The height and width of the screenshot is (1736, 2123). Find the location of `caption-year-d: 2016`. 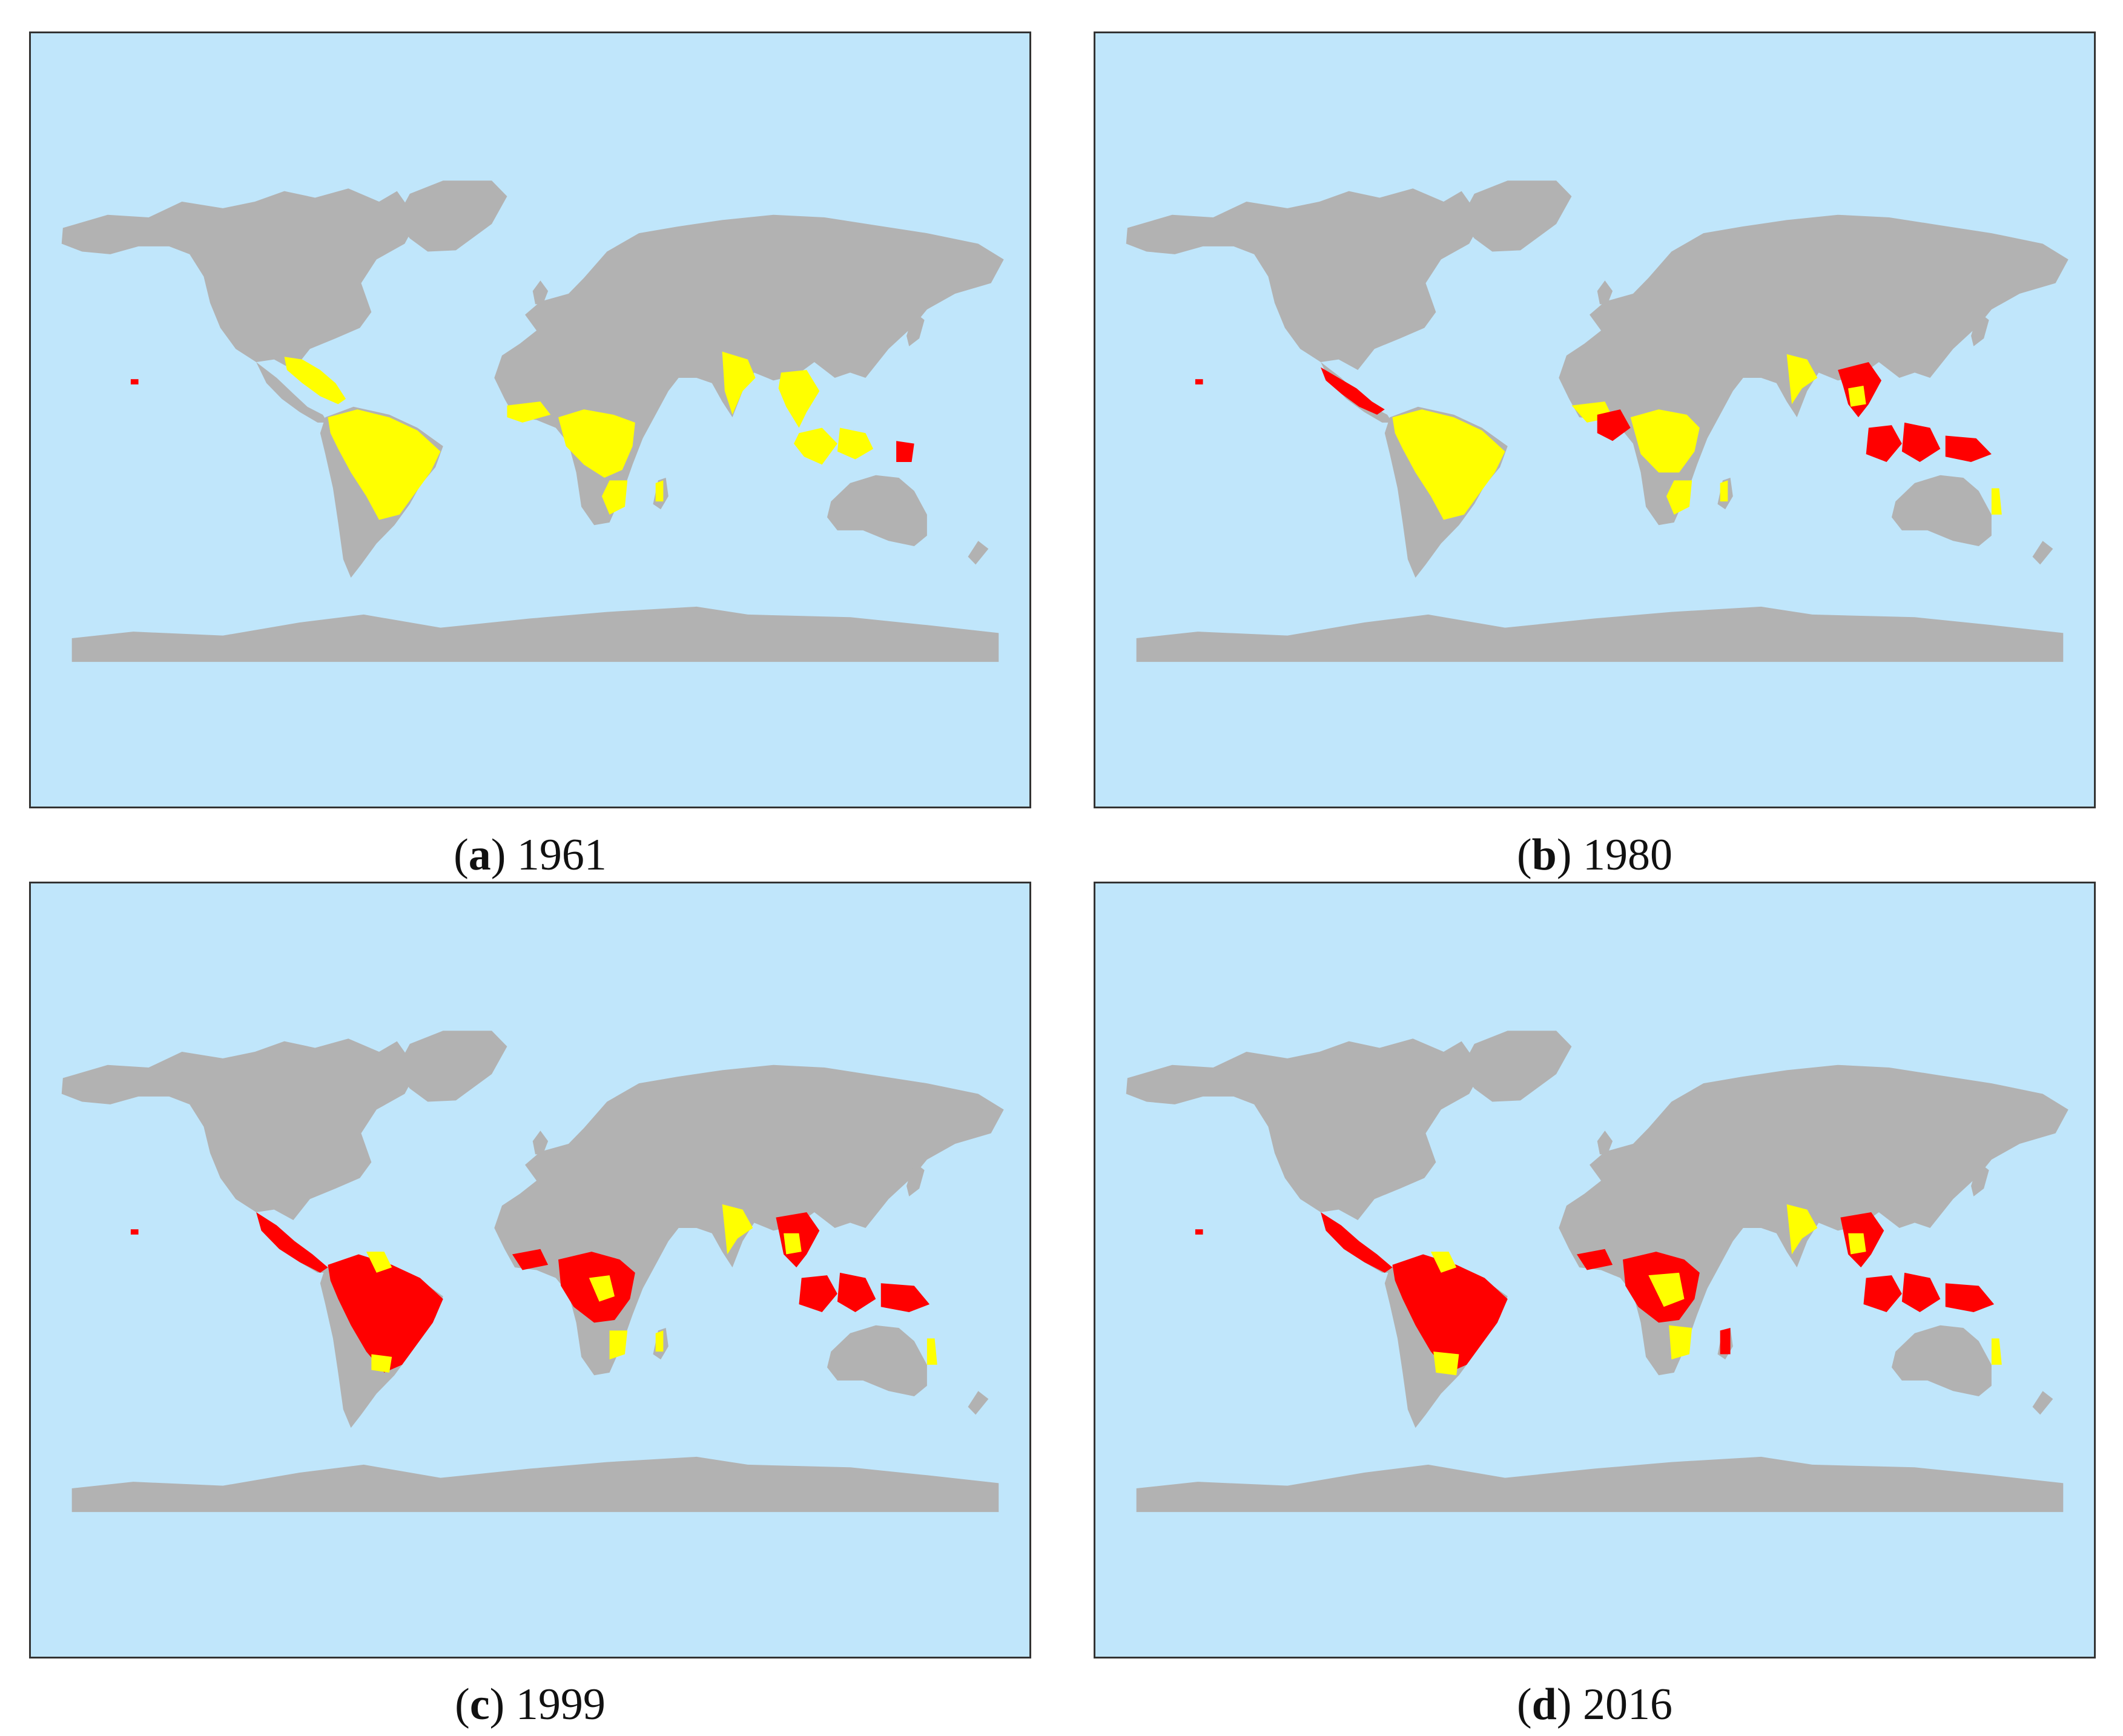

caption-year-d: 2016 is located at coordinates (1627, 1704).